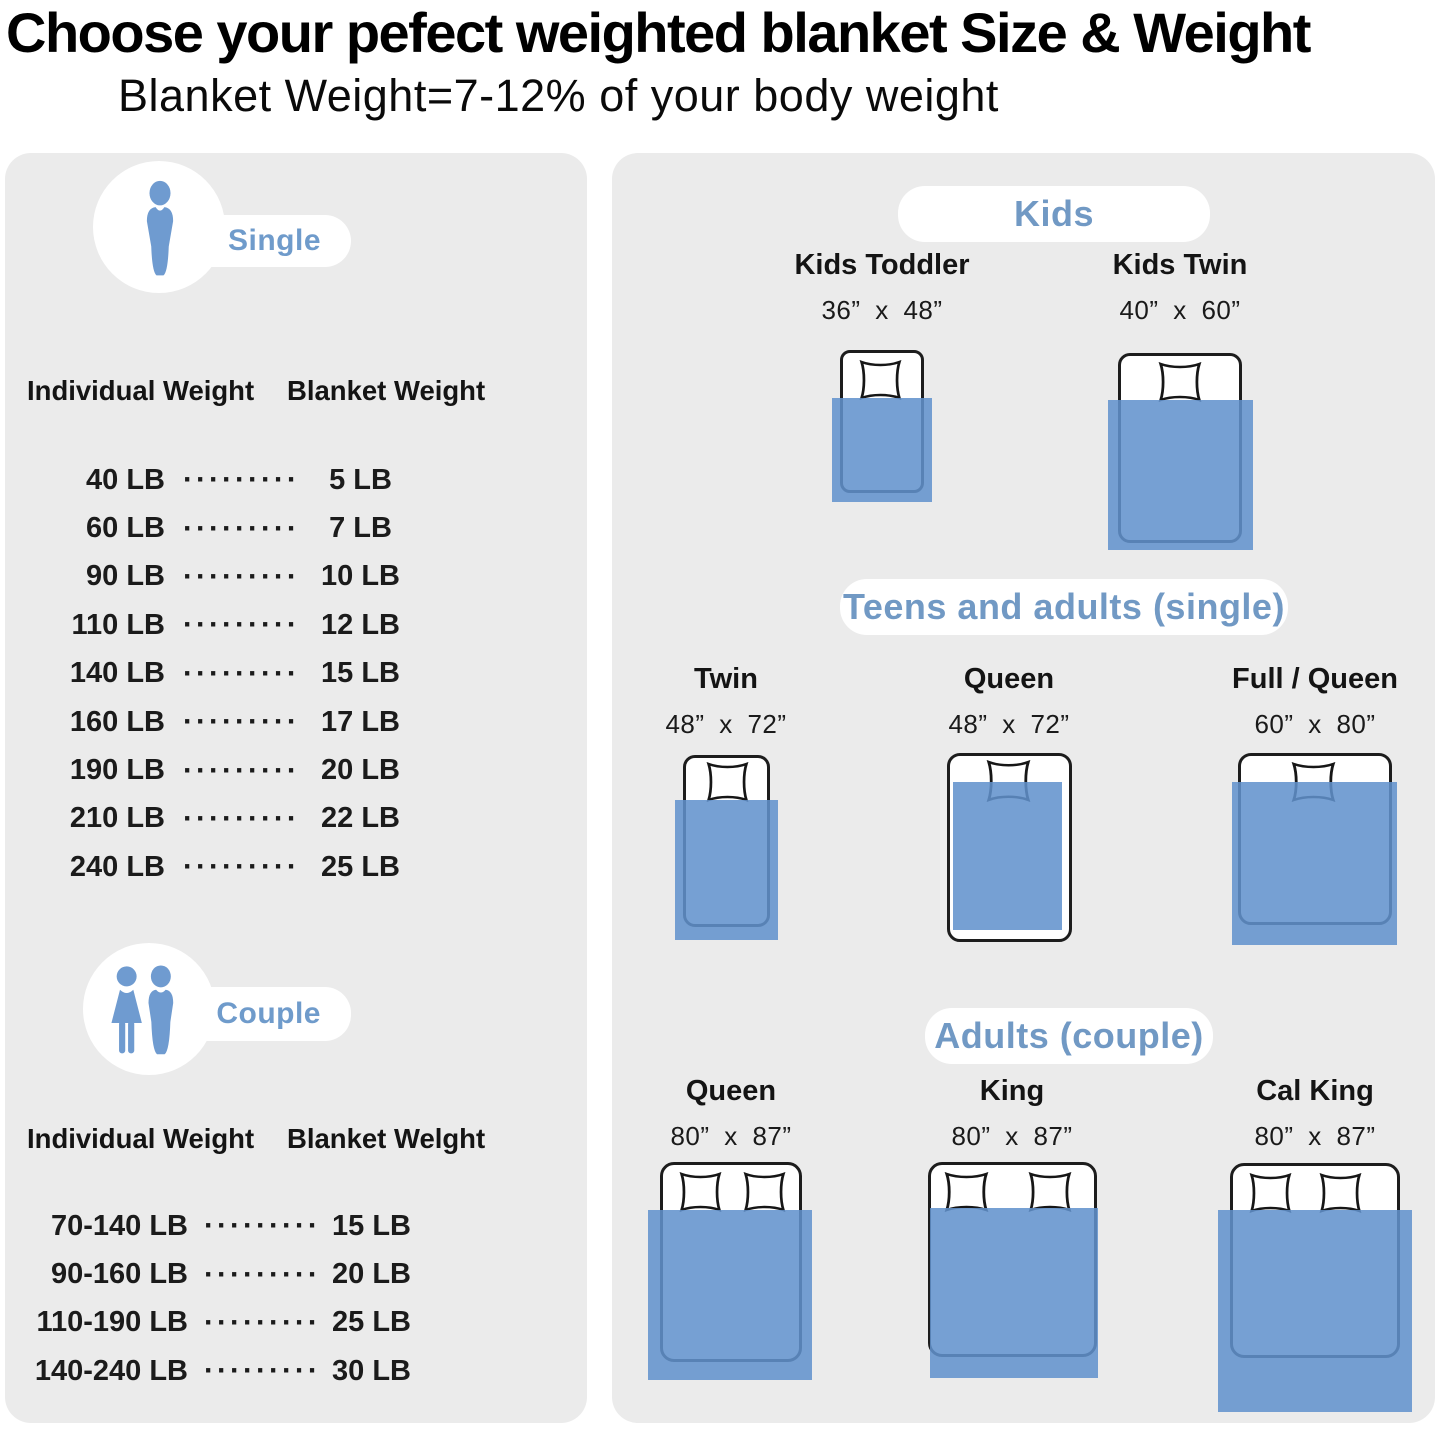 Image resolution: width=1445 pixels, height=1429 pixels. Describe the element at coordinates (296, 528) in the screenshot. I see `table-row: 60 LB ············· 7 LB` at that location.